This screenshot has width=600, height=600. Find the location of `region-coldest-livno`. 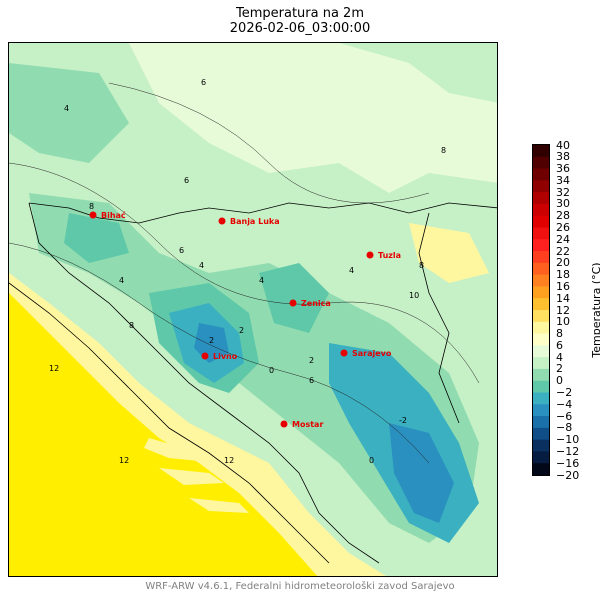

region-coldest-livno is located at coordinates (211, 343).